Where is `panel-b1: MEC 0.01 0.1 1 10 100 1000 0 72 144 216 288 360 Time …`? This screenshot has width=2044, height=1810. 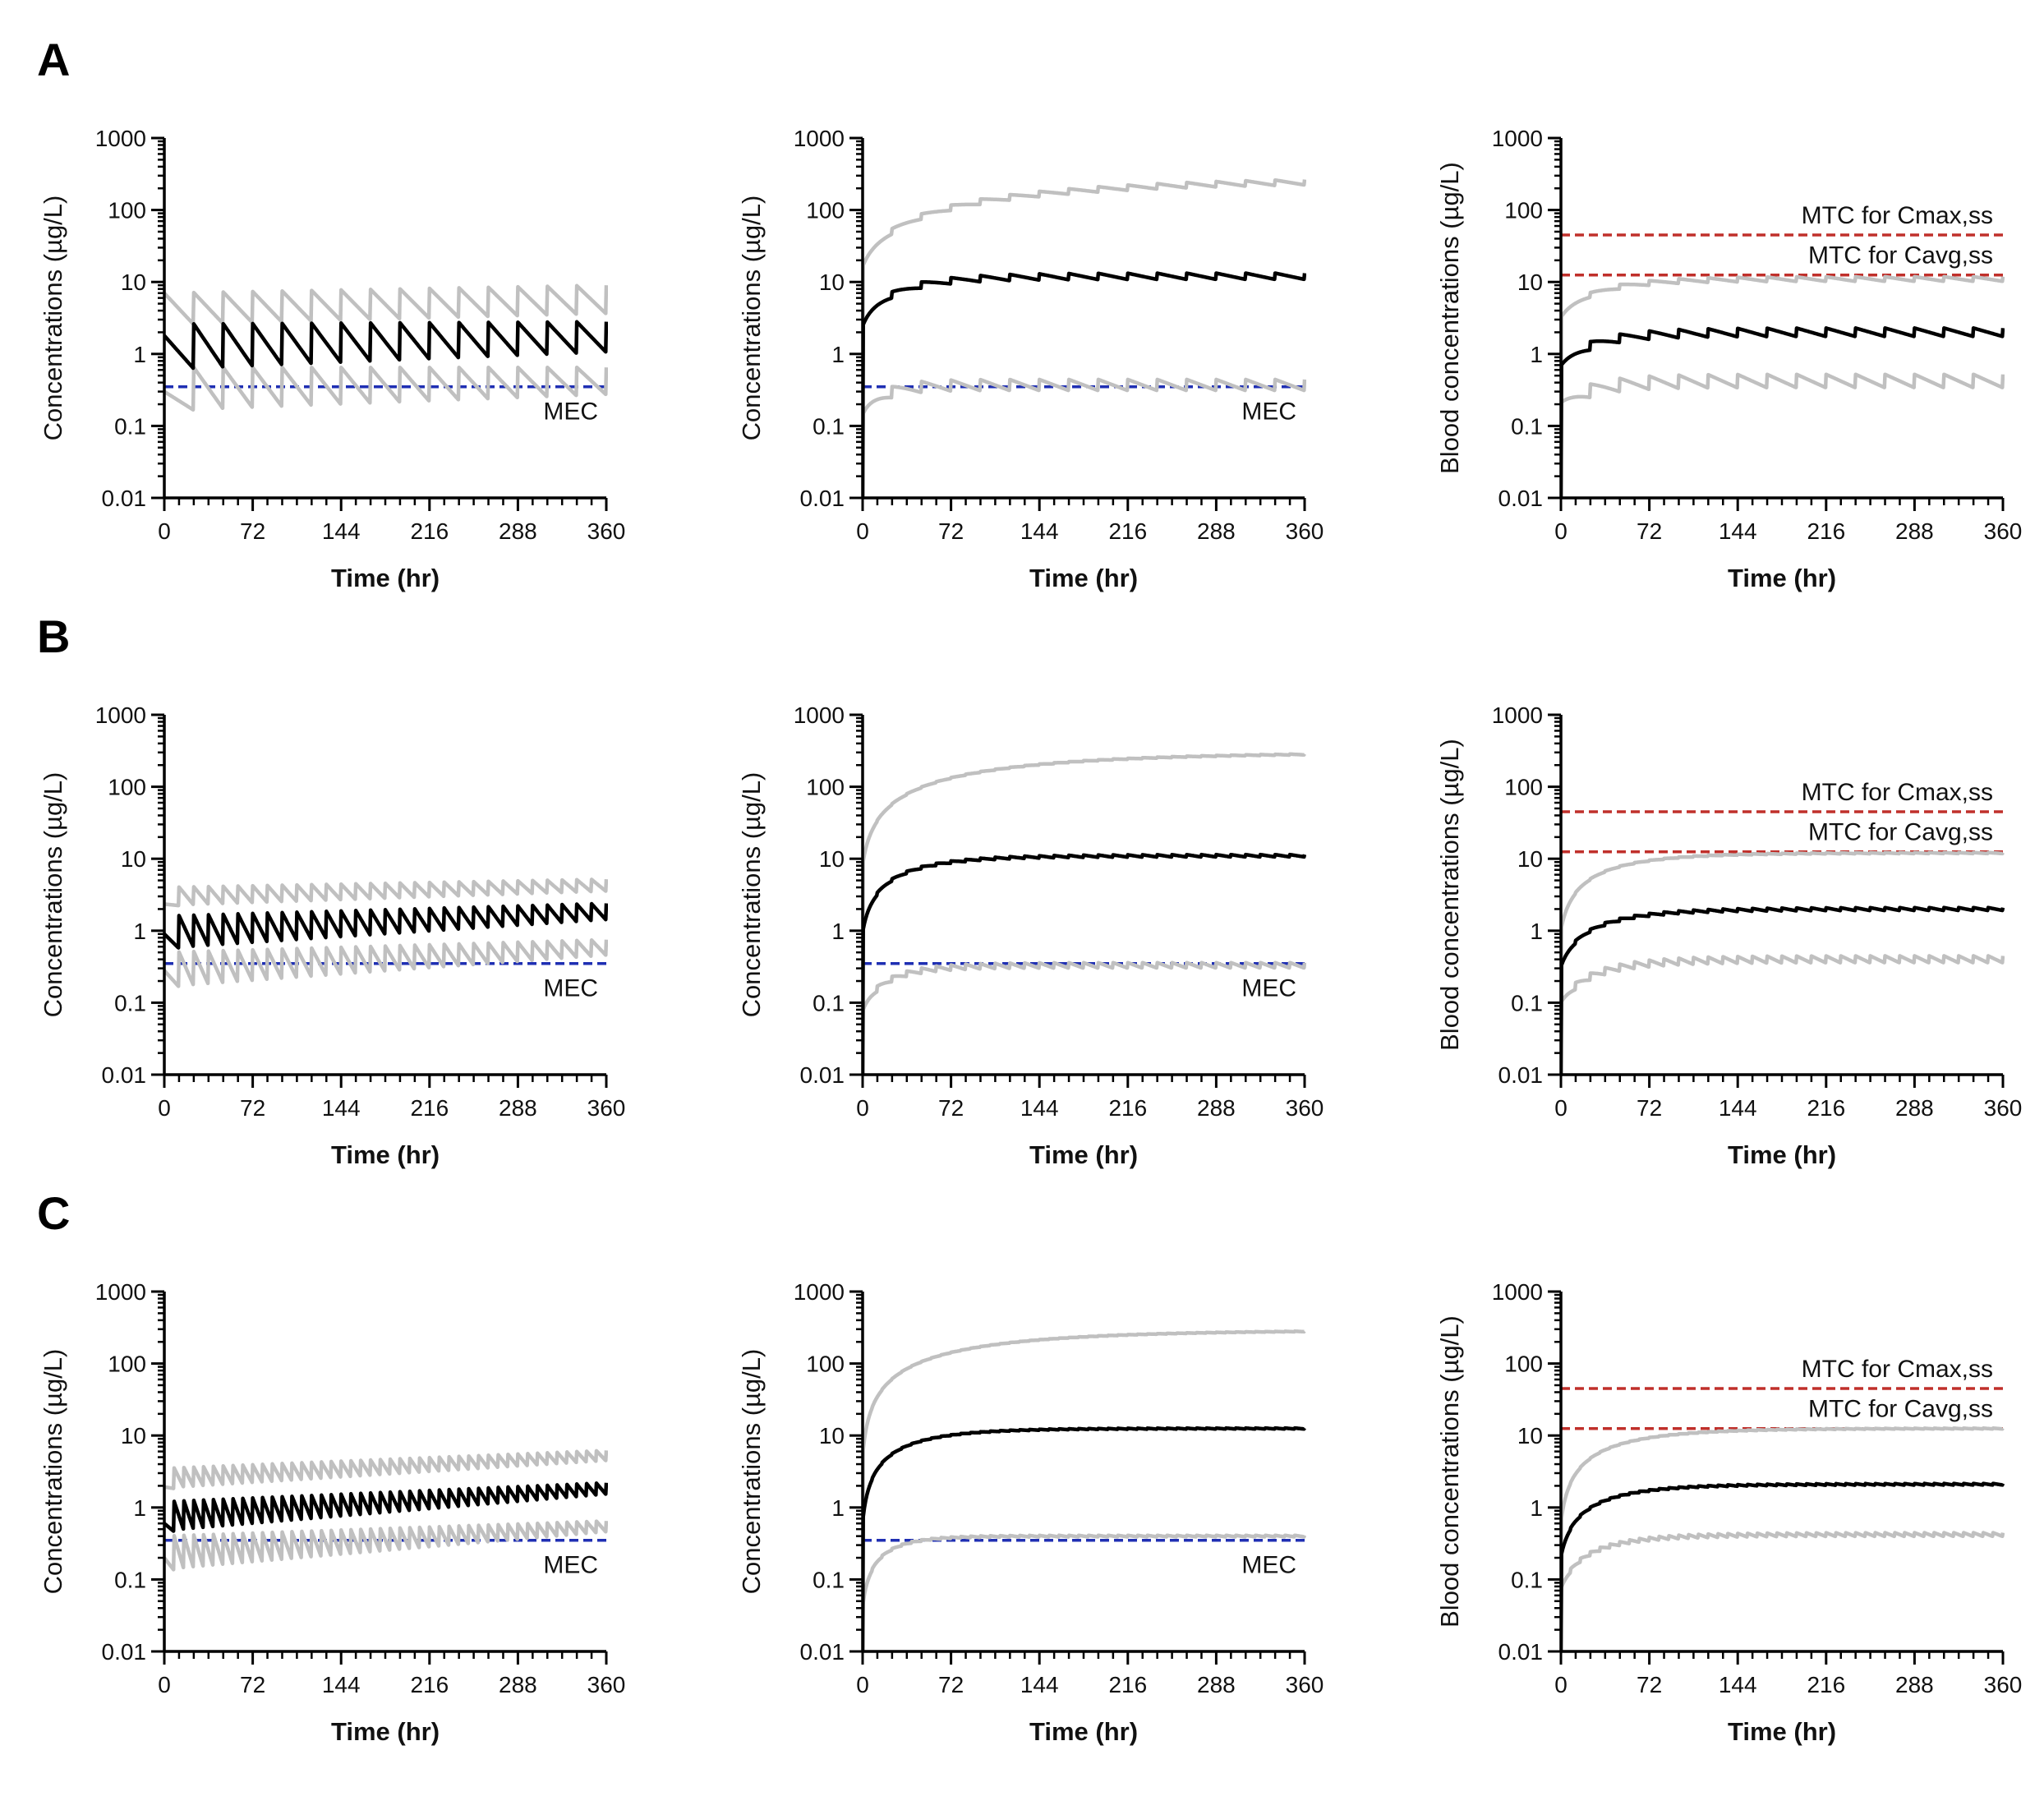 panel-b1: MEC 0.01 0.1 1 10 100 1000 0 72 144 216 288 360 Time … is located at coordinates (332, 935).